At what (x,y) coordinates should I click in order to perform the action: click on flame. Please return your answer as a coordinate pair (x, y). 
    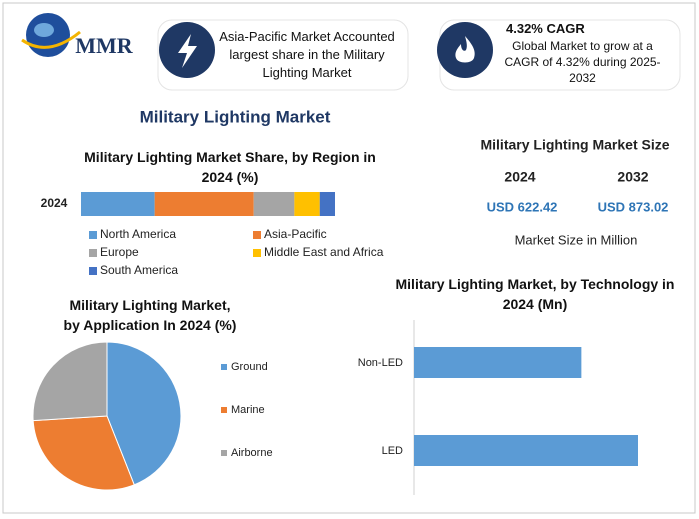
    Looking at the image, I should click on (465, 49).